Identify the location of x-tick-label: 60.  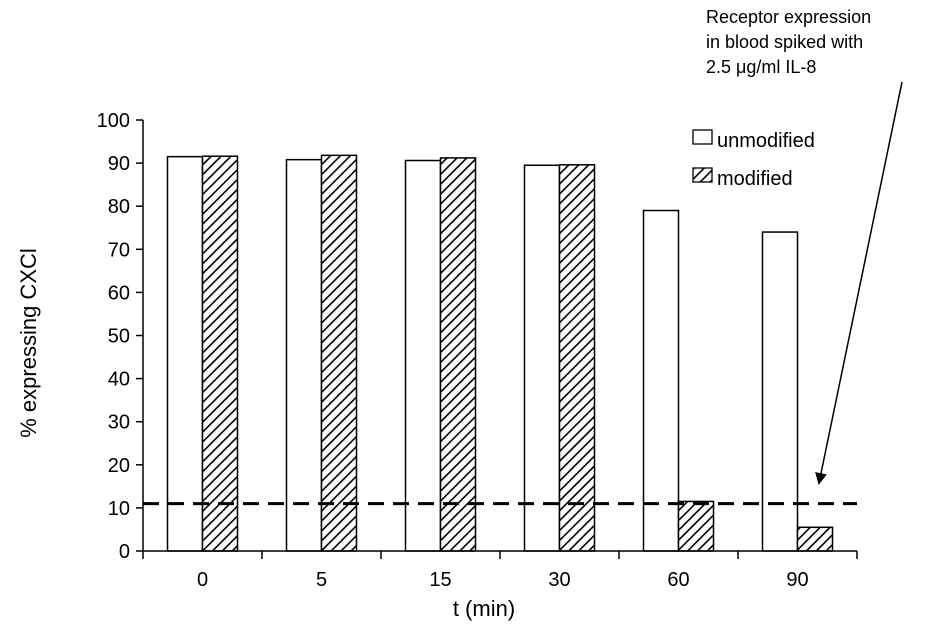
(678, 580).